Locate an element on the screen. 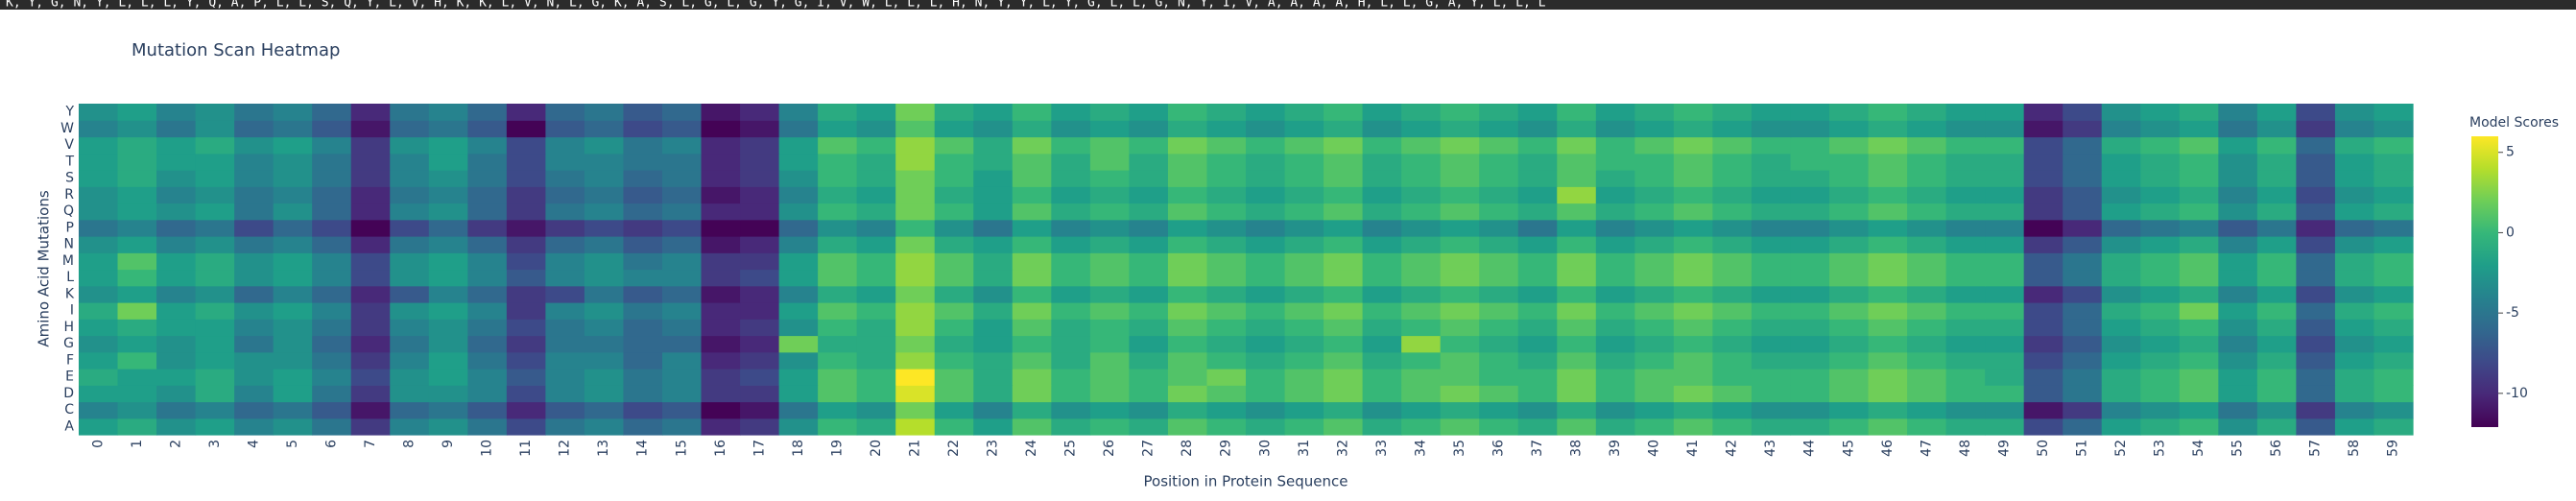 Image resolution: width=2576 pixels, height=501 pixels. x-tick-label: 19 is located at coordinates (837, 448).